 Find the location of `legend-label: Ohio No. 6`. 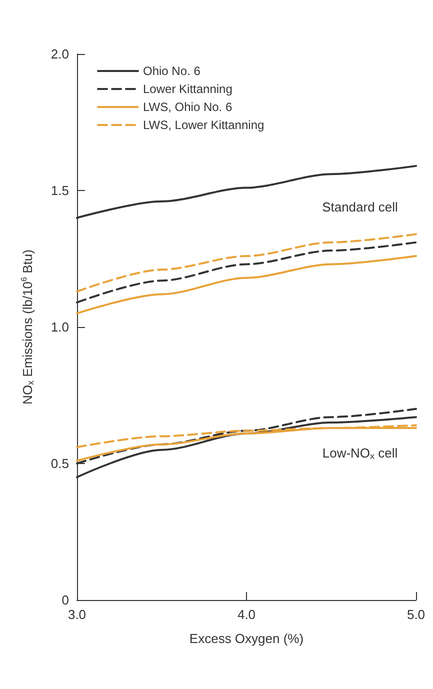

legend-label: Ohio No. 6 is located at coordinates (172, 71).